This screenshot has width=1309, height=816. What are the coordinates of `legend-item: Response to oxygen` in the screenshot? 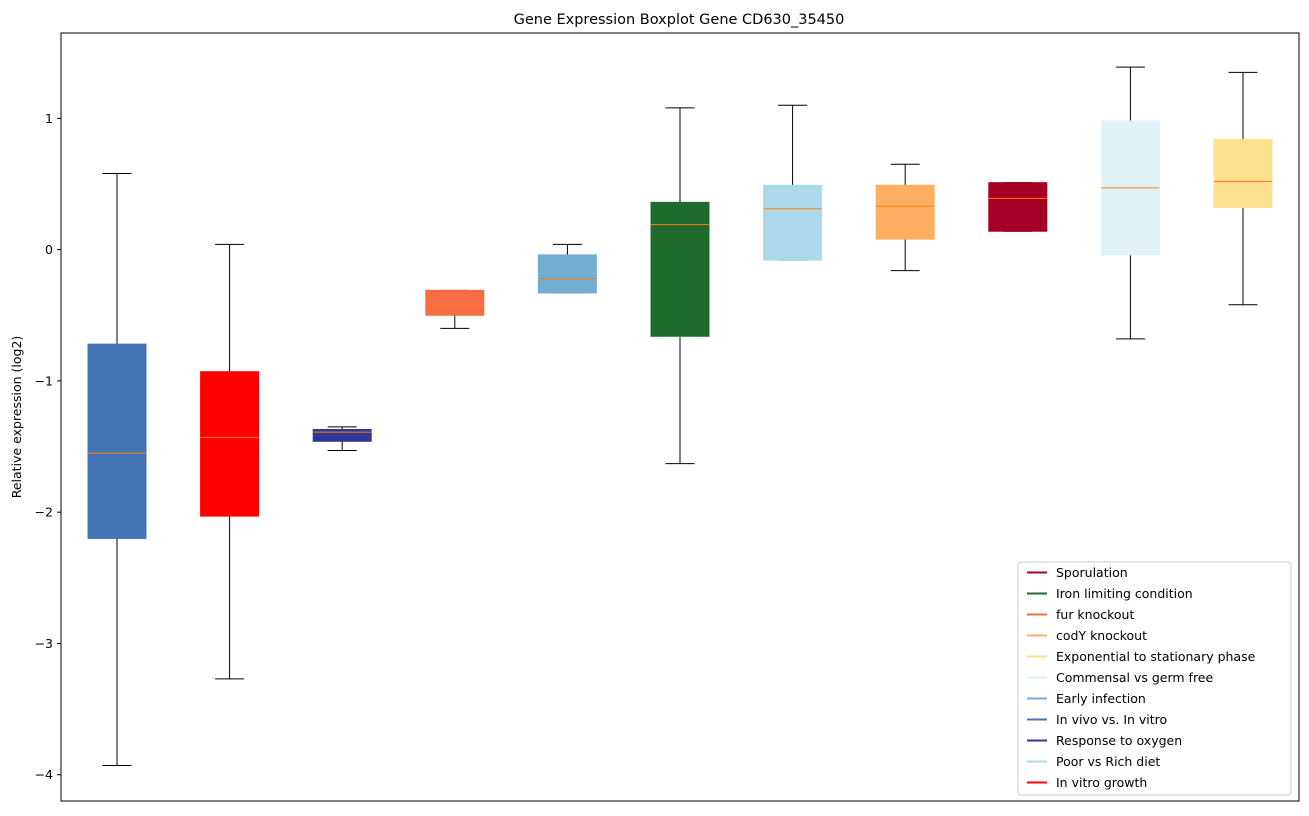 It's located at (1104, 740).